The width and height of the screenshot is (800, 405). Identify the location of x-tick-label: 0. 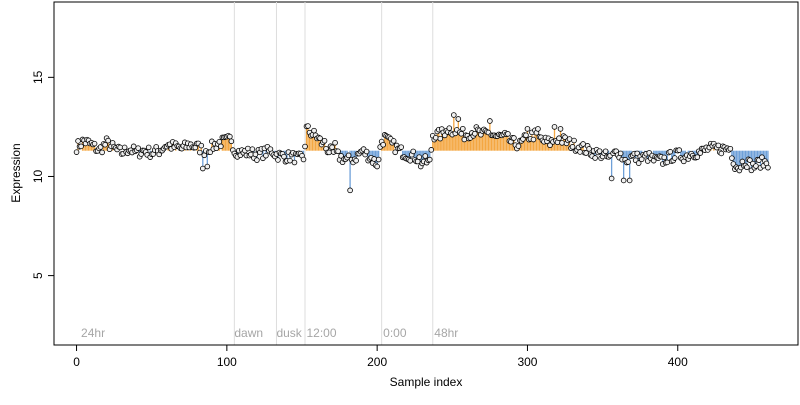
(76, 362).